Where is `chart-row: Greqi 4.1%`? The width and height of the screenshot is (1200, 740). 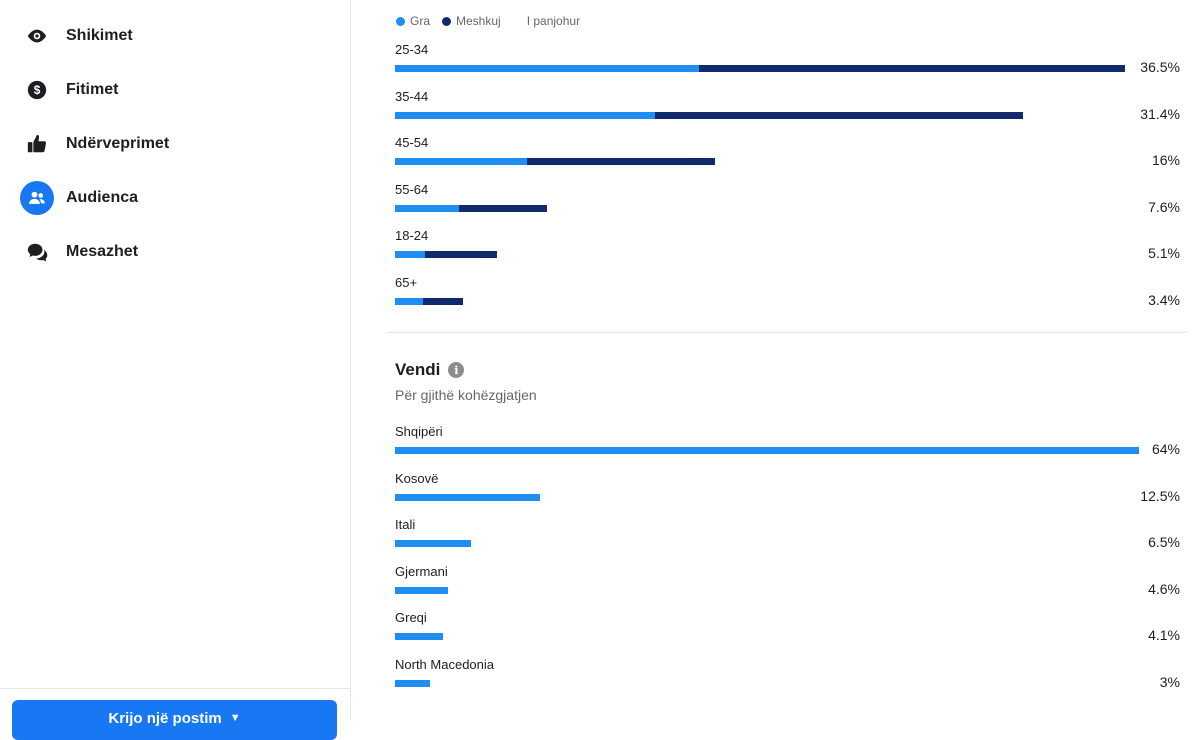
chart-row: Greqi 4.1% is located at coordinates (792, 633).